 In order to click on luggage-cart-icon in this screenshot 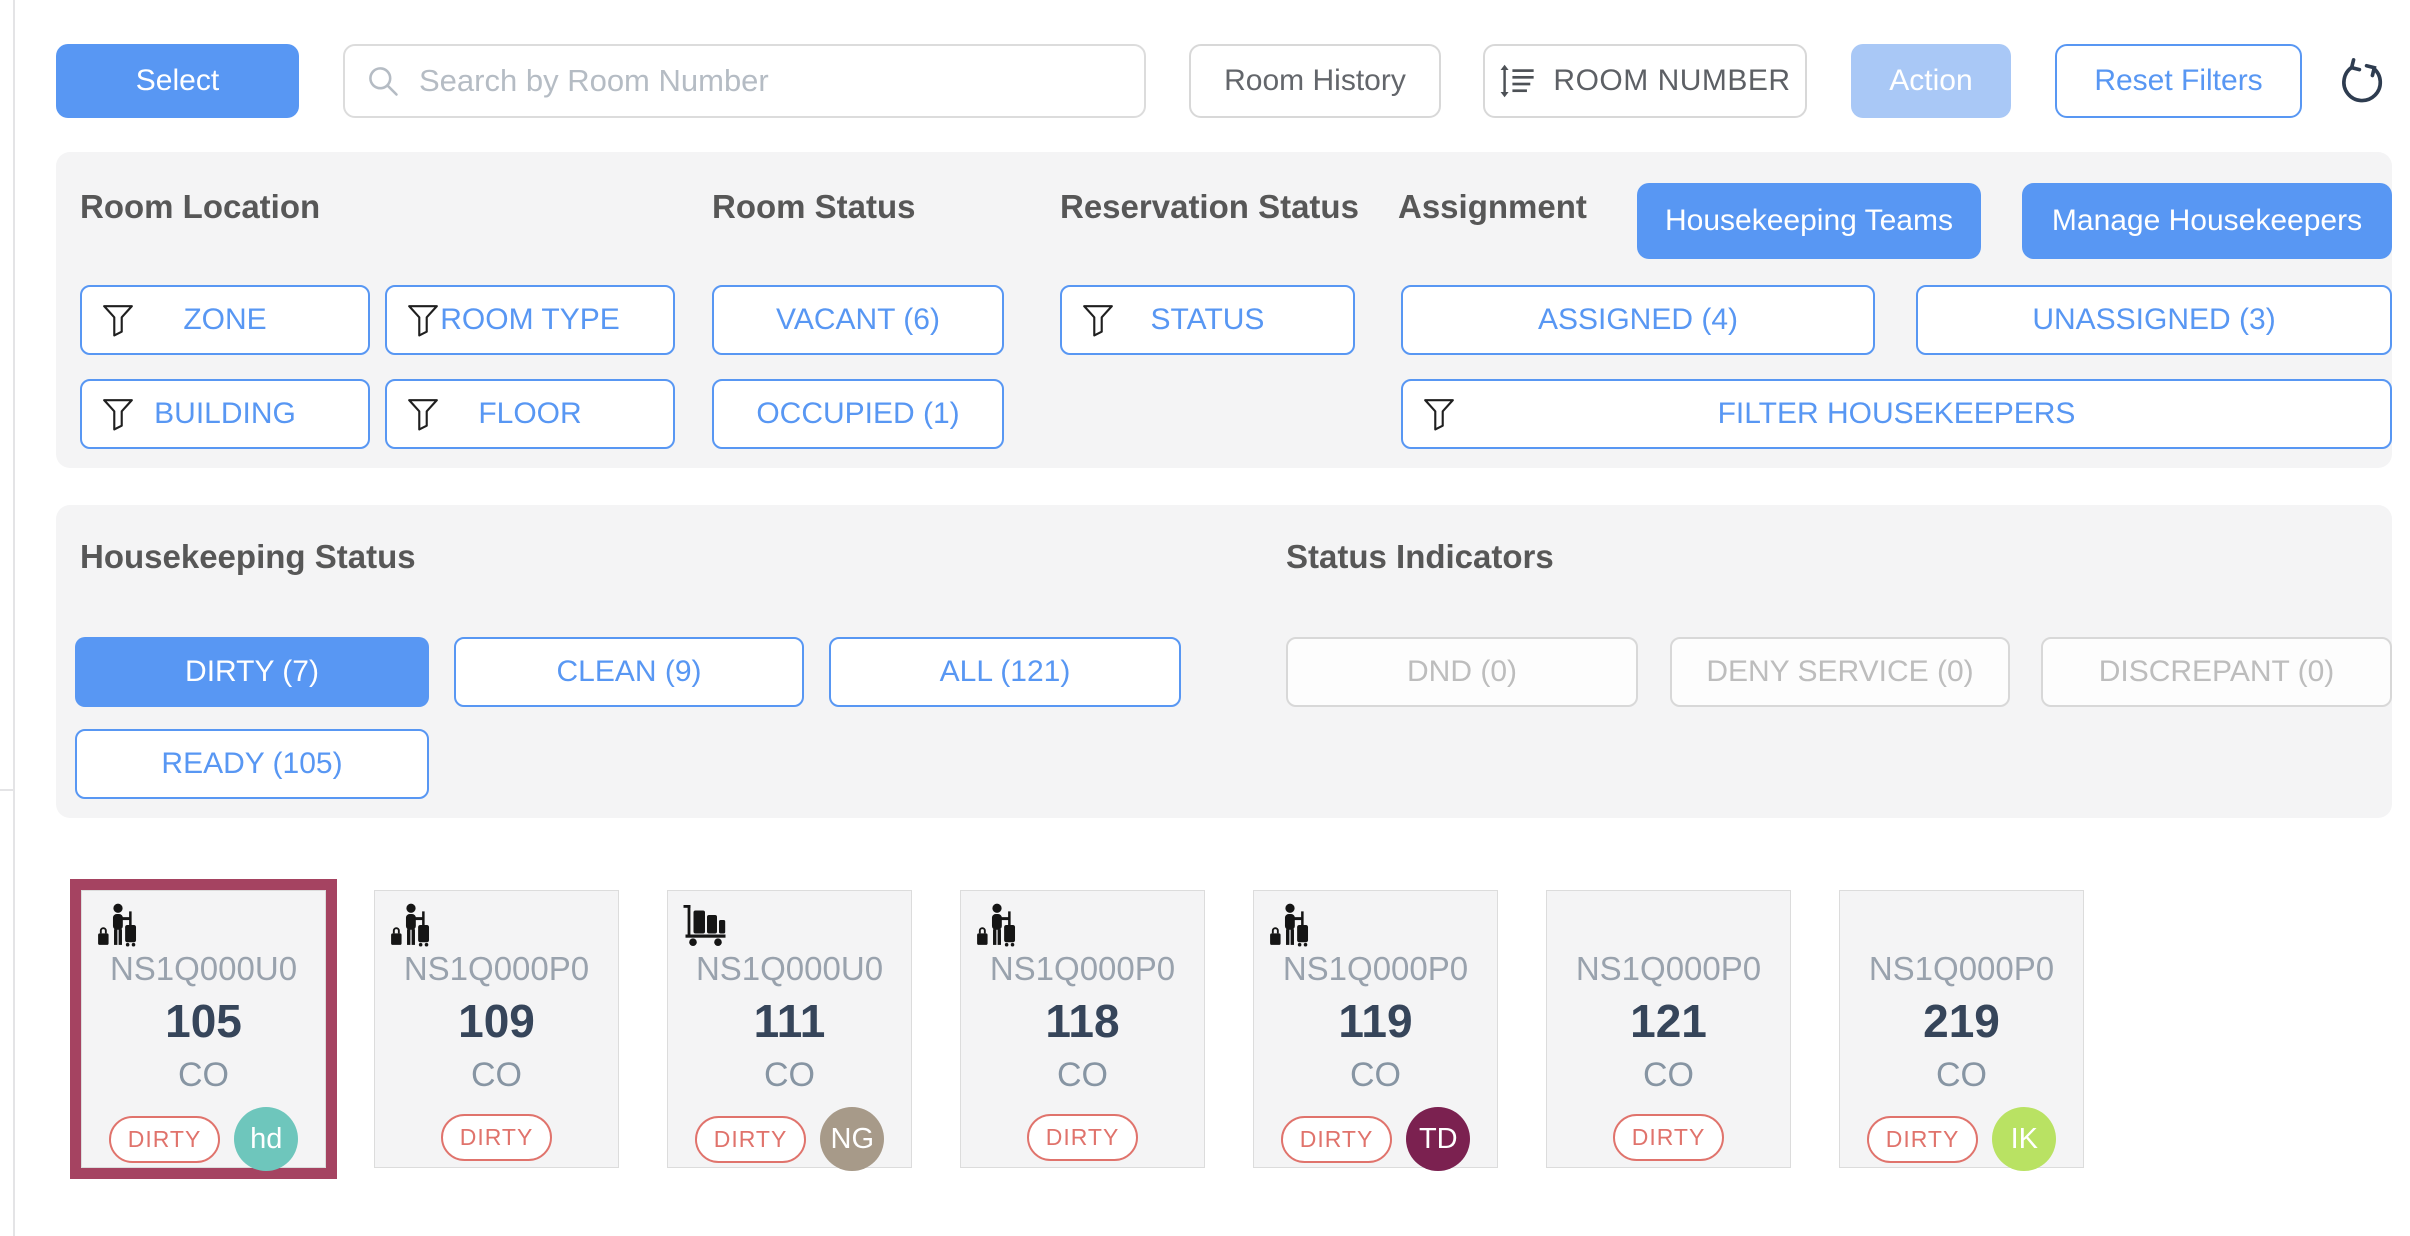, I will do `click(705, 927)`.